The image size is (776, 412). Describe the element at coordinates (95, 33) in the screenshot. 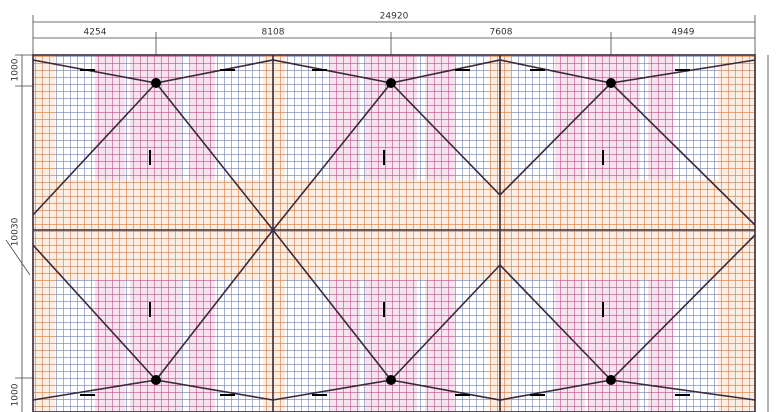

I see `span-dimension: 4254` at that location.